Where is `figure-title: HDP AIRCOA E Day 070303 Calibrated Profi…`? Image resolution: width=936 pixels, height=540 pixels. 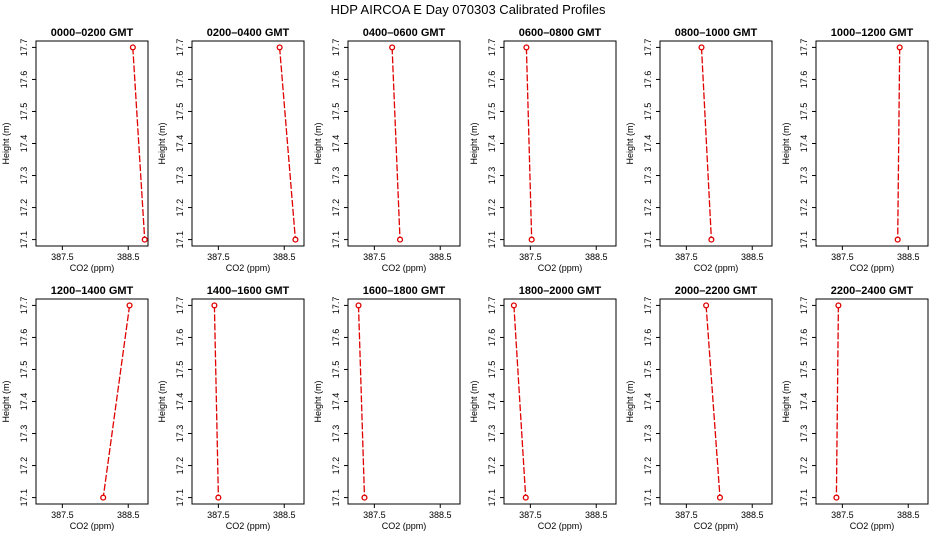
figure-title: HDP AIRCOA E Day 070303 Calibrated Profi… is located at coordinates (468, 9).